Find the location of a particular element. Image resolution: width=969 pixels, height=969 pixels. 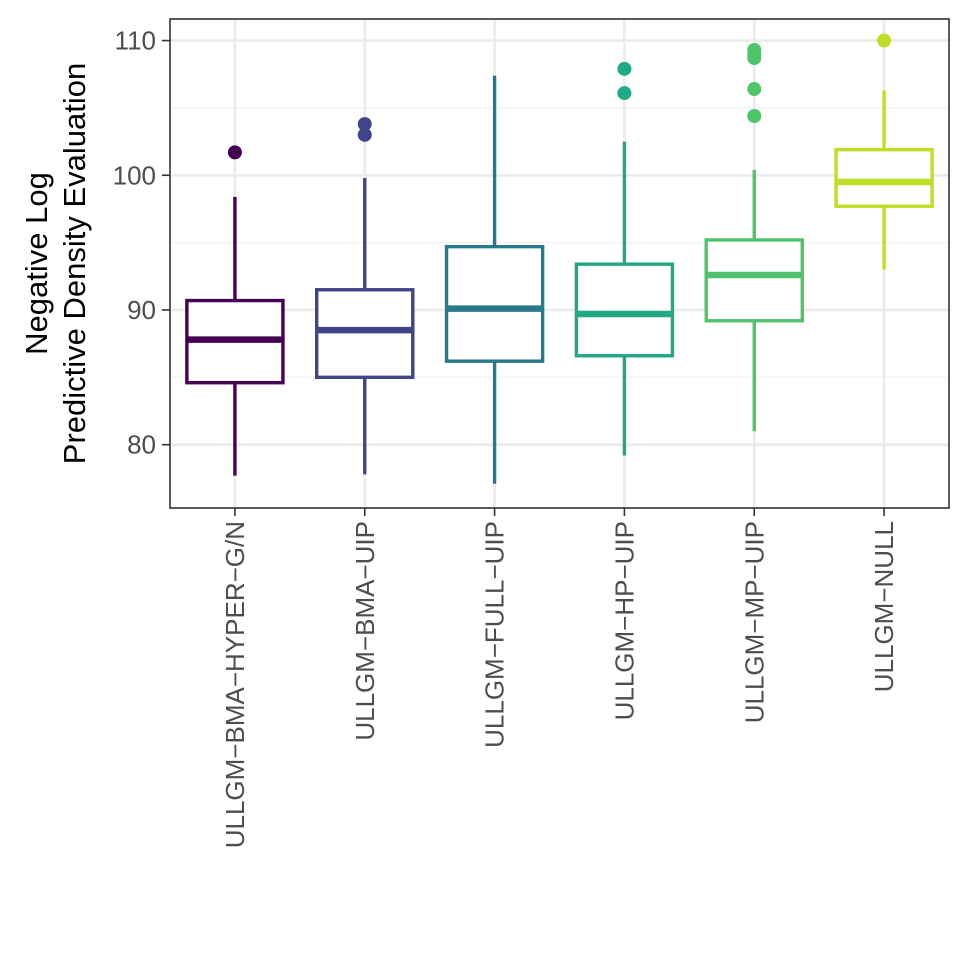

x-tick-label: ULLGM−BMA−HYPER−G/N is located at coordinates (235, 684).